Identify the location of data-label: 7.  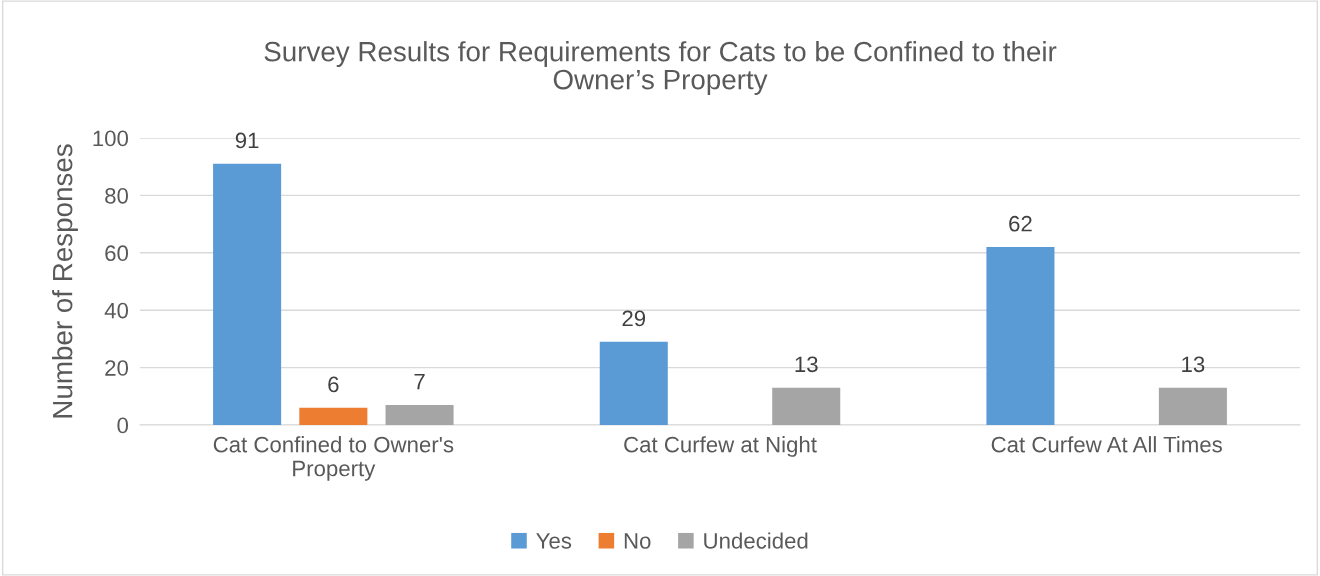
(419, 381).